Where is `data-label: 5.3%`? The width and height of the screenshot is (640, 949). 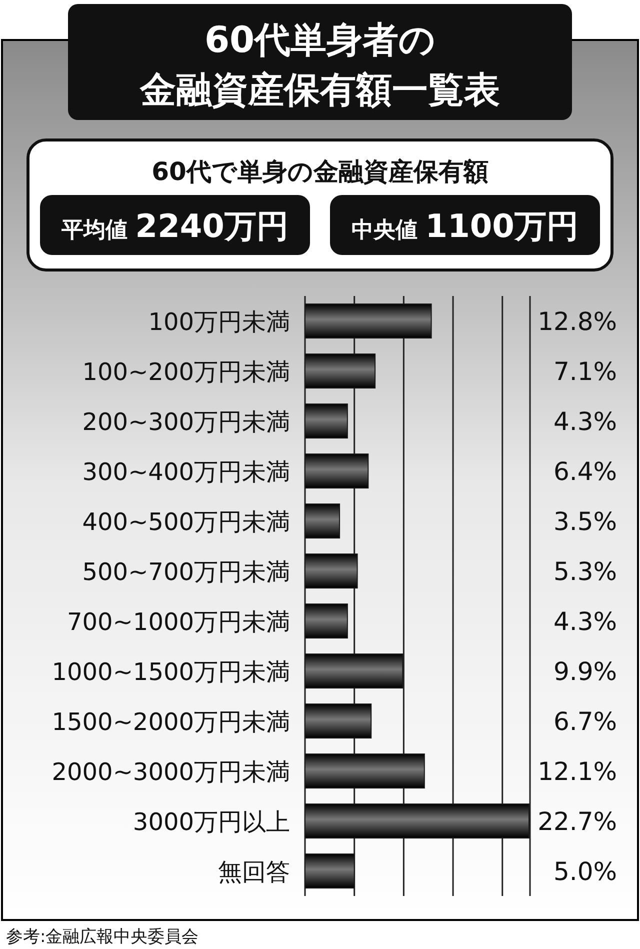
data-label: 5.3% is located at coordinates (585, 571).